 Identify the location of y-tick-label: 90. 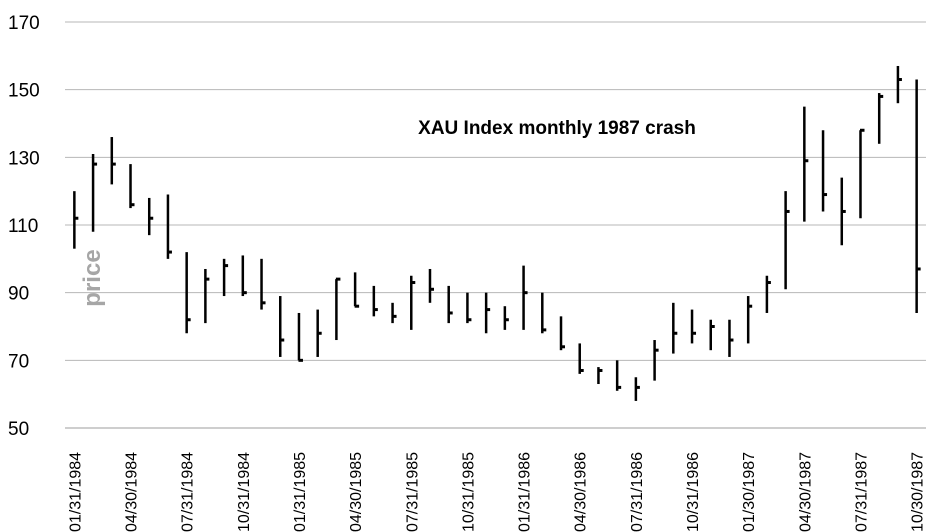
(18, 294).